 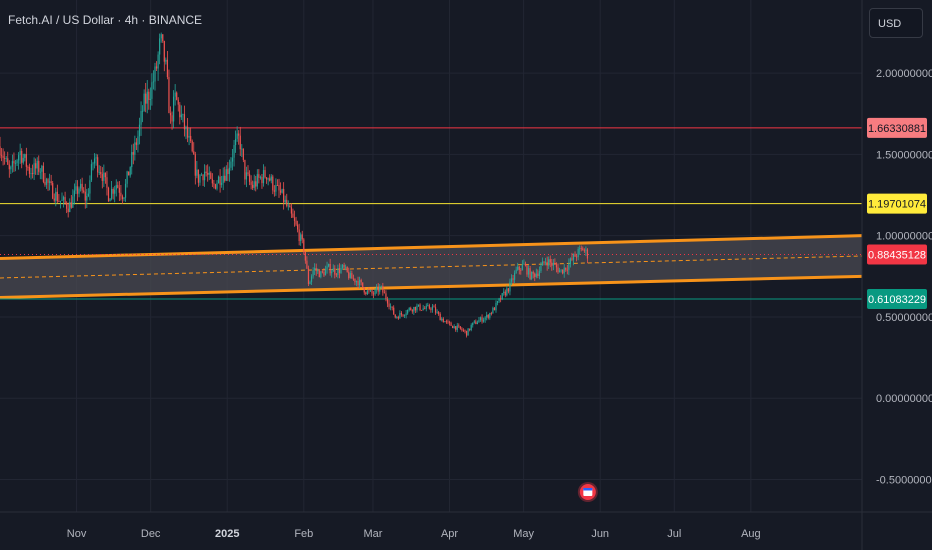 I want to click on price-tick-label: 2.00000000, so click(x=904, y=74).